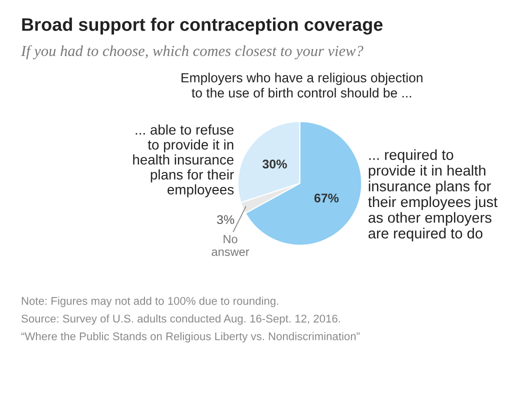 The height and width of the screenshot is (393, 525). I want to click on source-note: Source: Survey of U.S. adults conducted Aug. 16-Sept. 12, 2016., so click(181, 319).